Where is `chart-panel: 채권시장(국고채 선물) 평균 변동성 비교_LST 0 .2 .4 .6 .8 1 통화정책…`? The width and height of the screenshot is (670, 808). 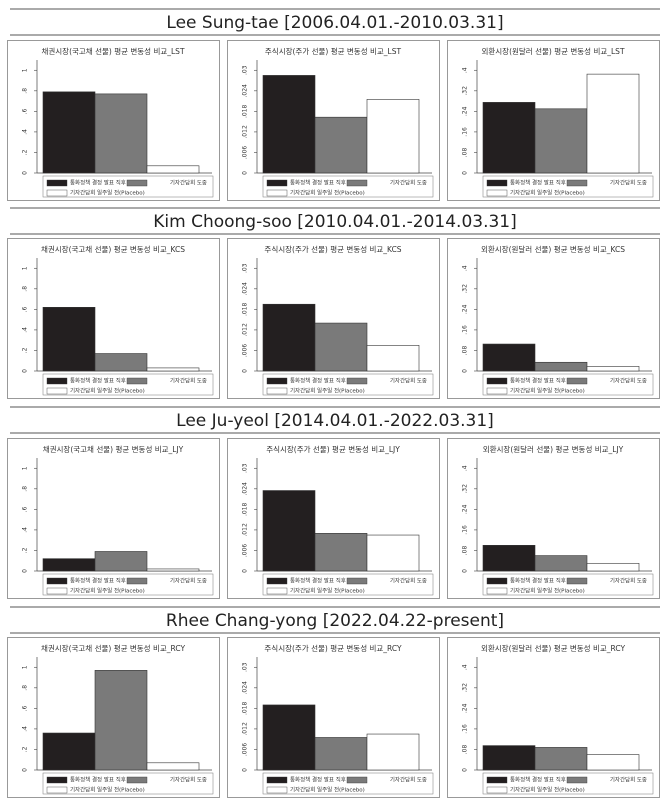 chart-panel: 채권시장(국고채 선물) 평균 변동성 비교_LST 0 .2 .4 .6 .8 1 통화정책… is located at coordinates (113, 120).